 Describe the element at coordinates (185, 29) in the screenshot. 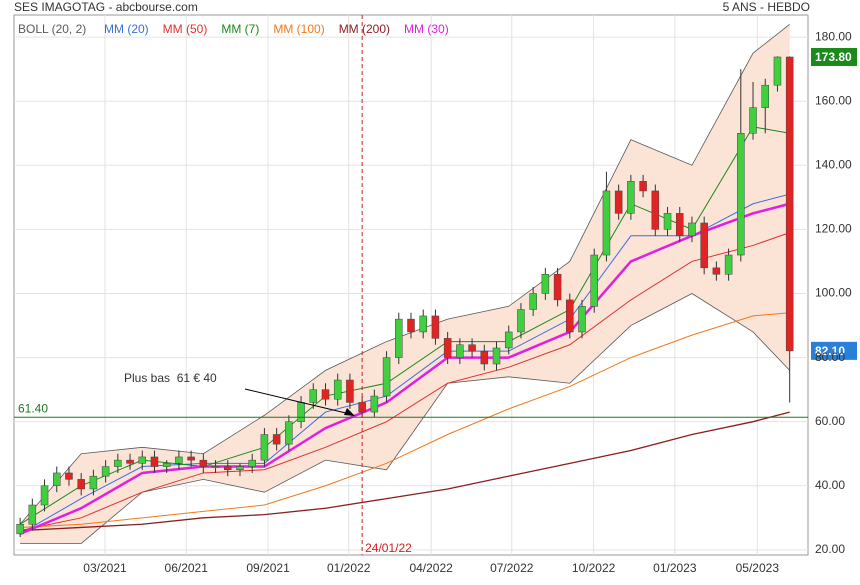

I see `legend-label: MM (50)` at that location.